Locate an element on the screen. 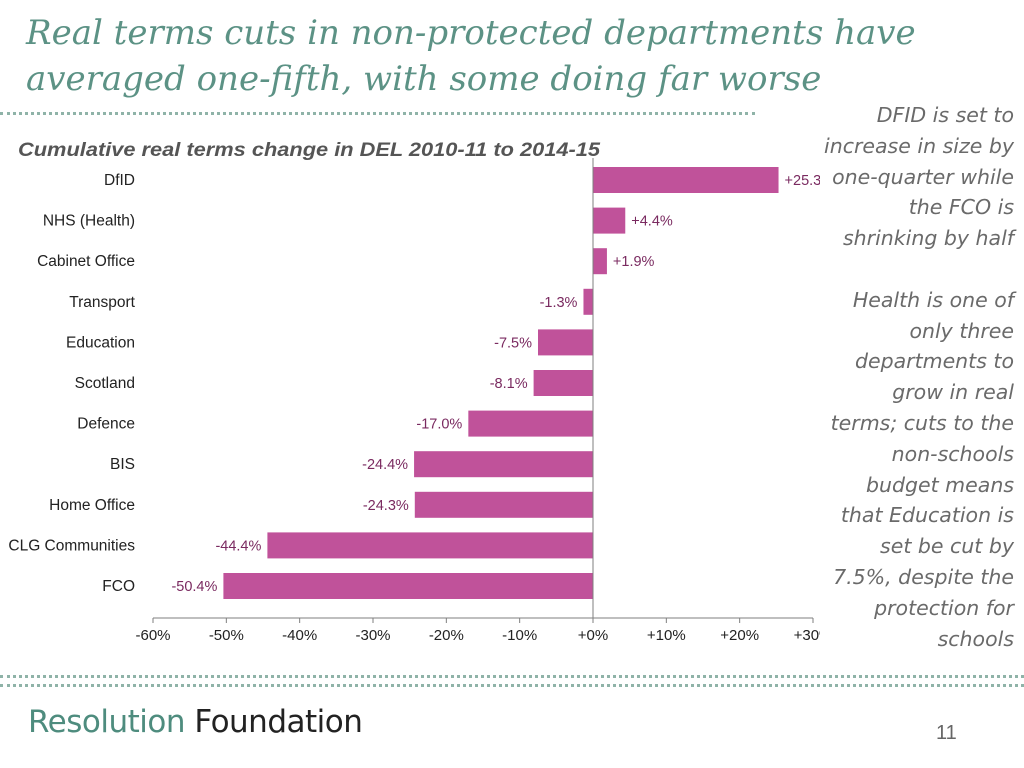  data-label: -50.4% is located at coordinates (194, 587).